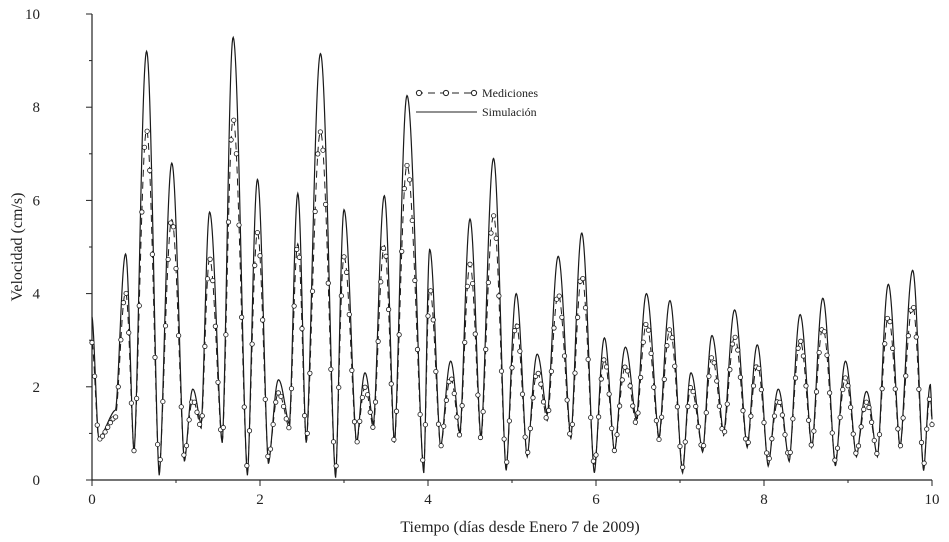  What do you see at coordinates (509, 112) in the screenshot?
I see `legend-label-simulacion: Simulación` at bounding box center [509, 112].